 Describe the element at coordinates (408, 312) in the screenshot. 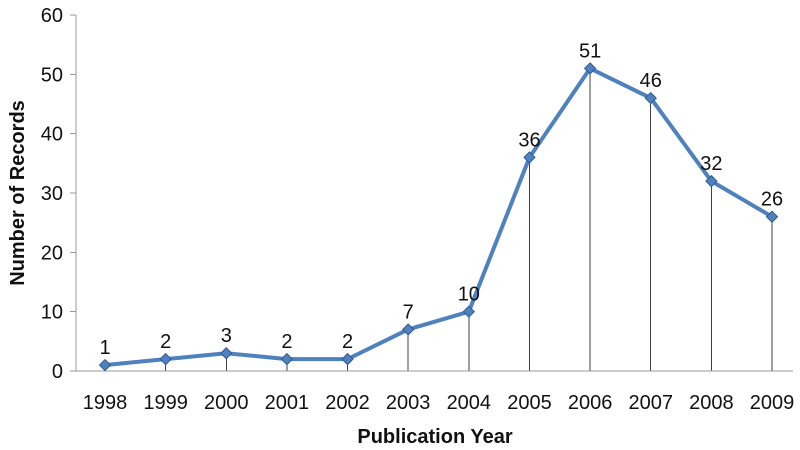

I see `data-label: 7` at that location.